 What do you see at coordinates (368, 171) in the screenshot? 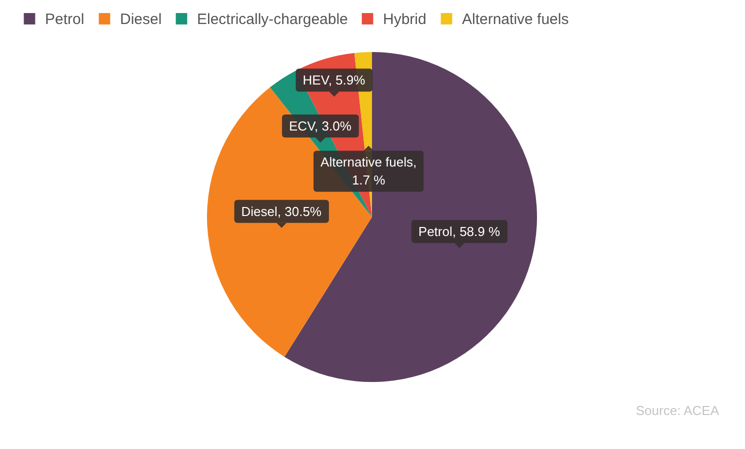
I see `data-label: Alternative fuels, 1.7 %` at bounding box center [368, 171].